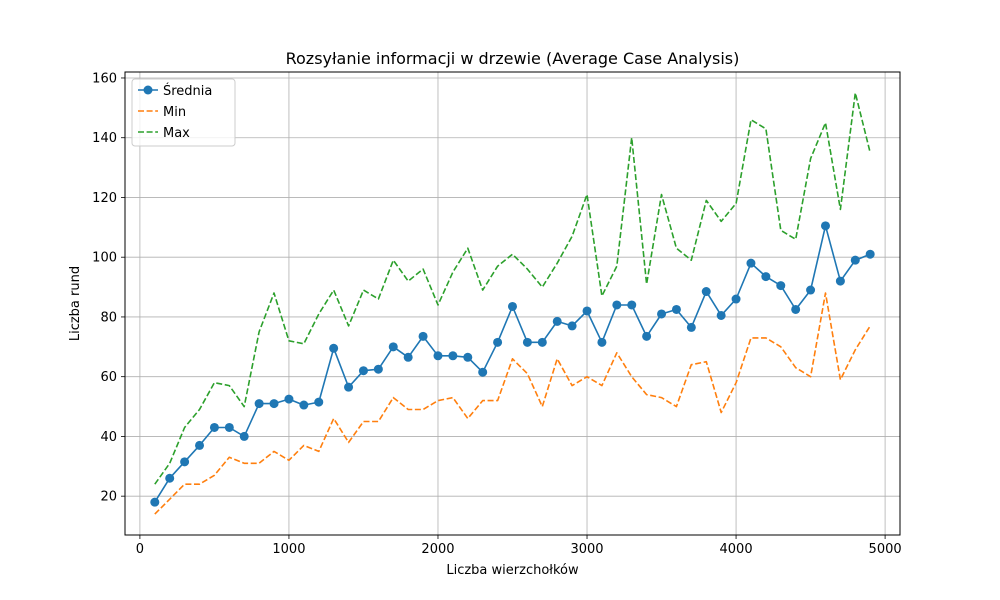 The width and height of the screenshot is (1000, 600). Describe the element at coordinates (519, 546) in the screenshot. I see `x-axis-ticks: 0 1000 2000 3000 4000 5000` at that location.